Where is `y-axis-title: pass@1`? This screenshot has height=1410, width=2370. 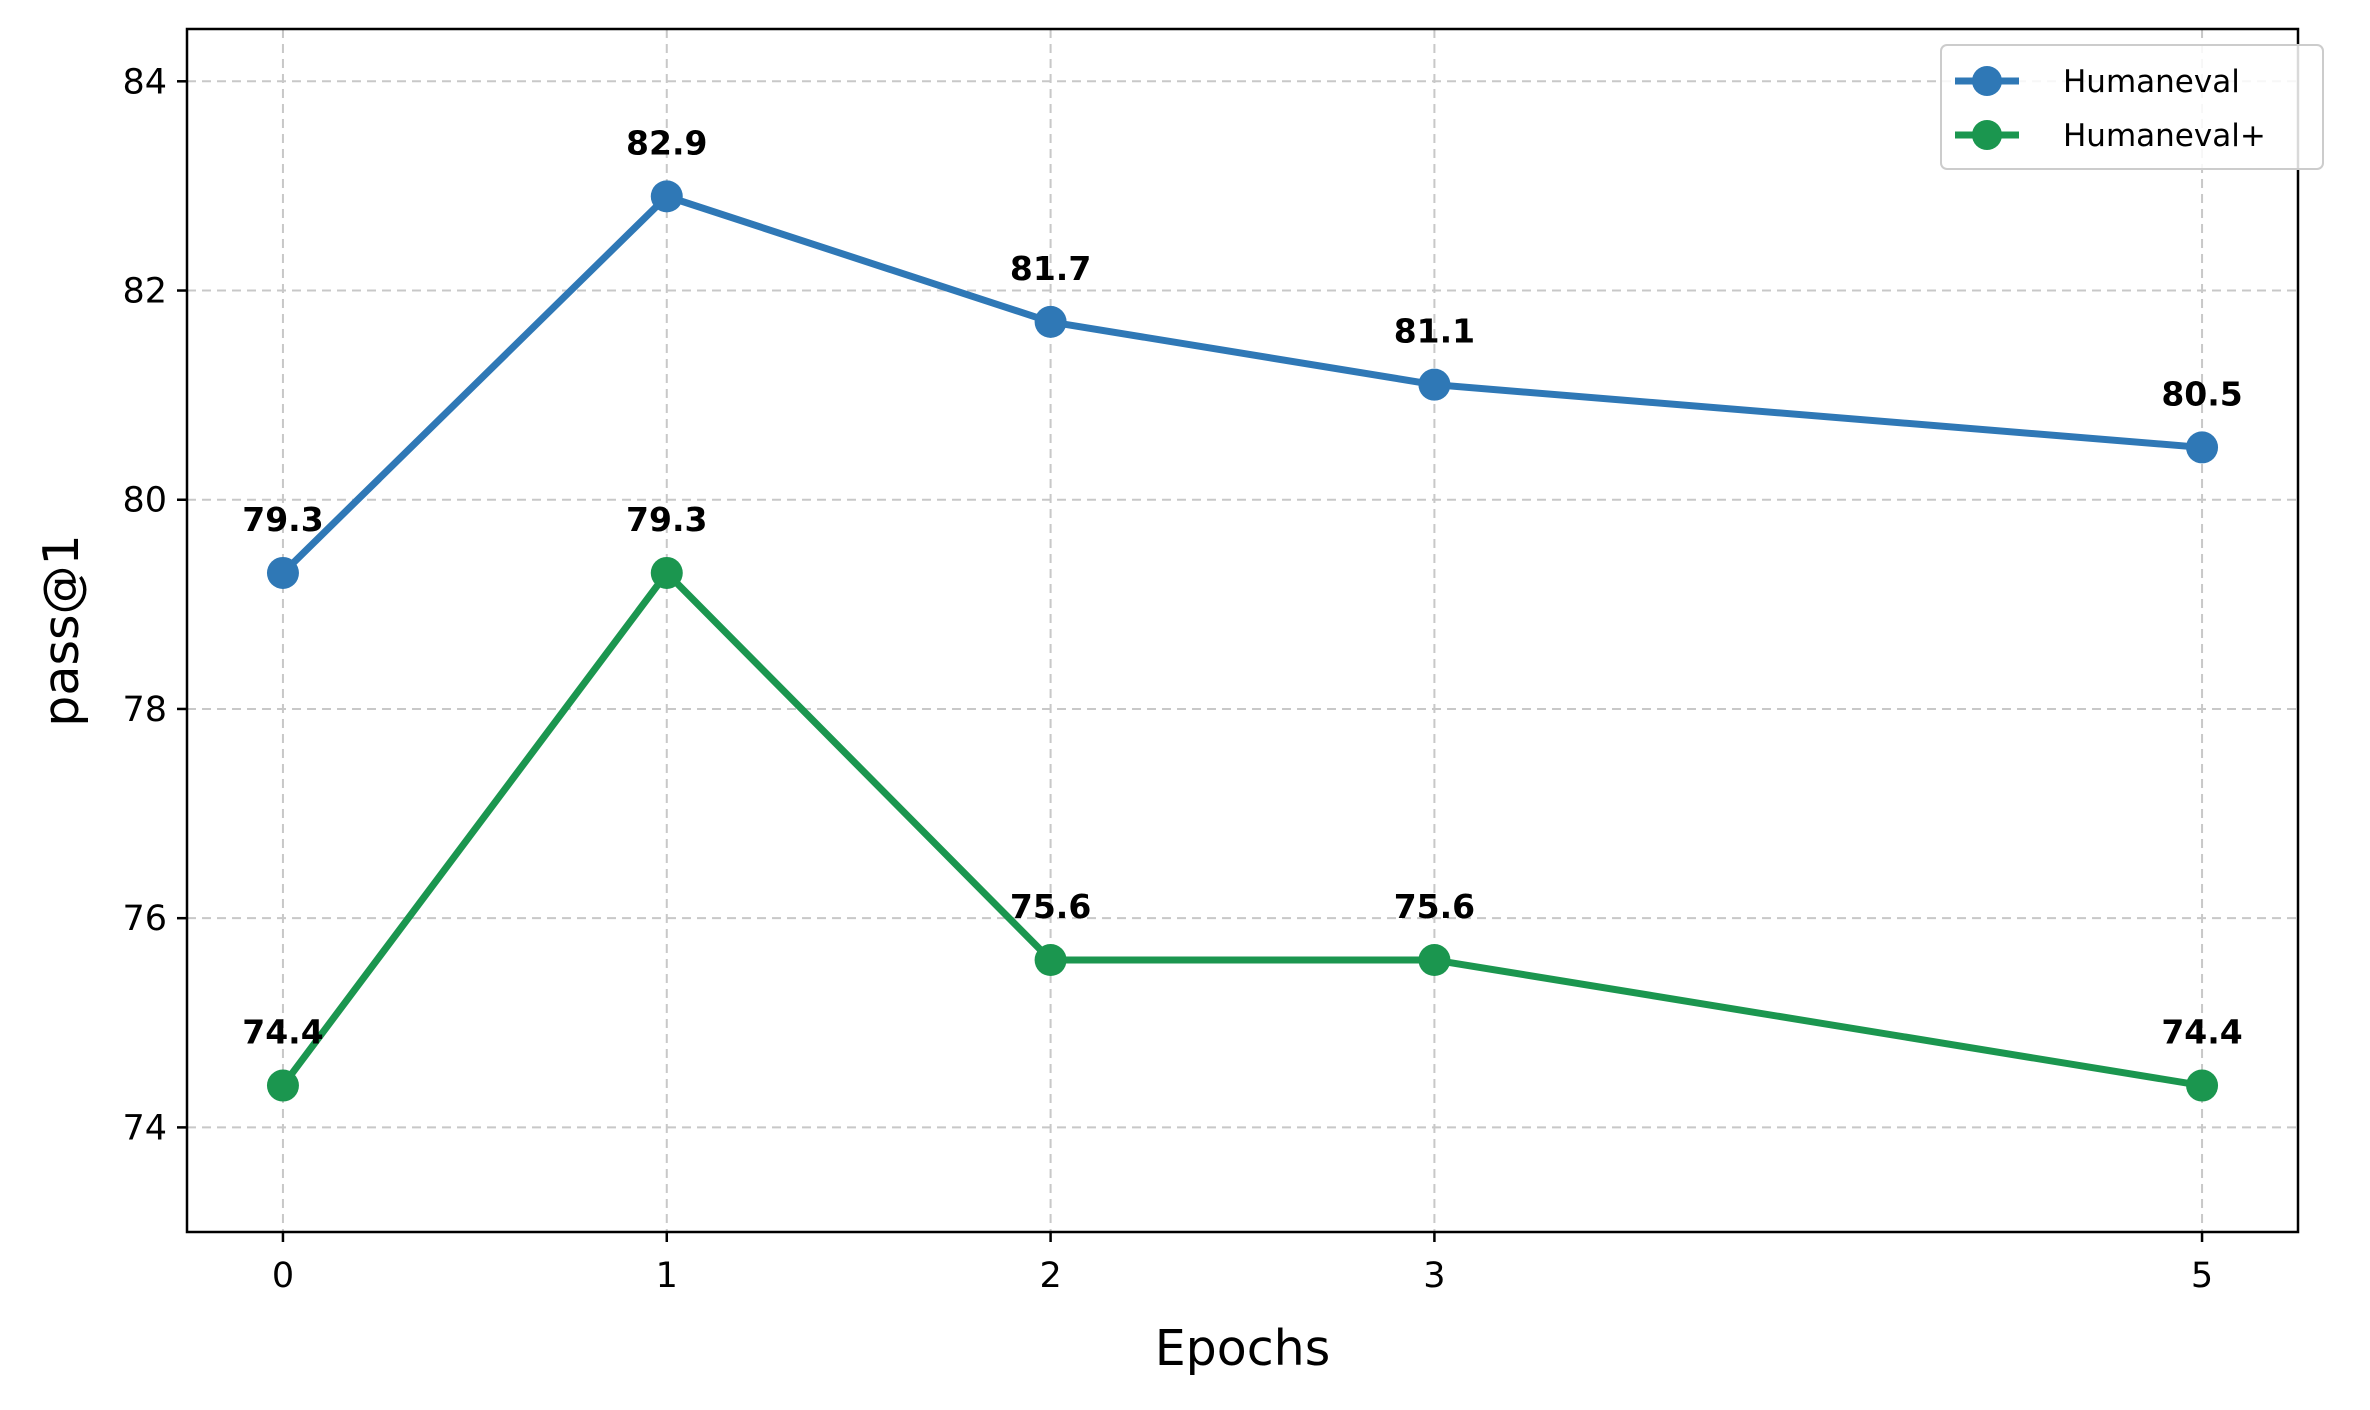
y-axis-title: pass@1 is located at coordinates (61, 630).